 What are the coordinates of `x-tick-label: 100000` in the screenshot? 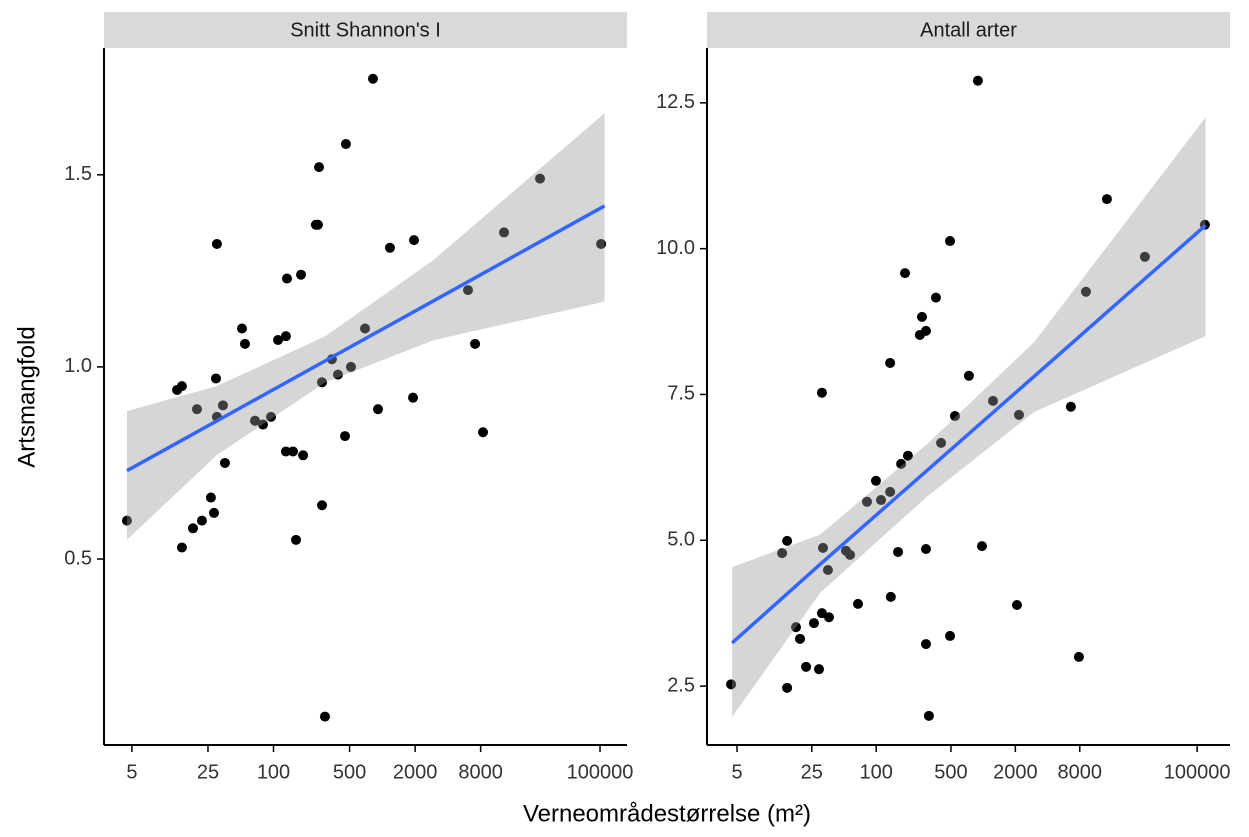 It's located at (600, 772).